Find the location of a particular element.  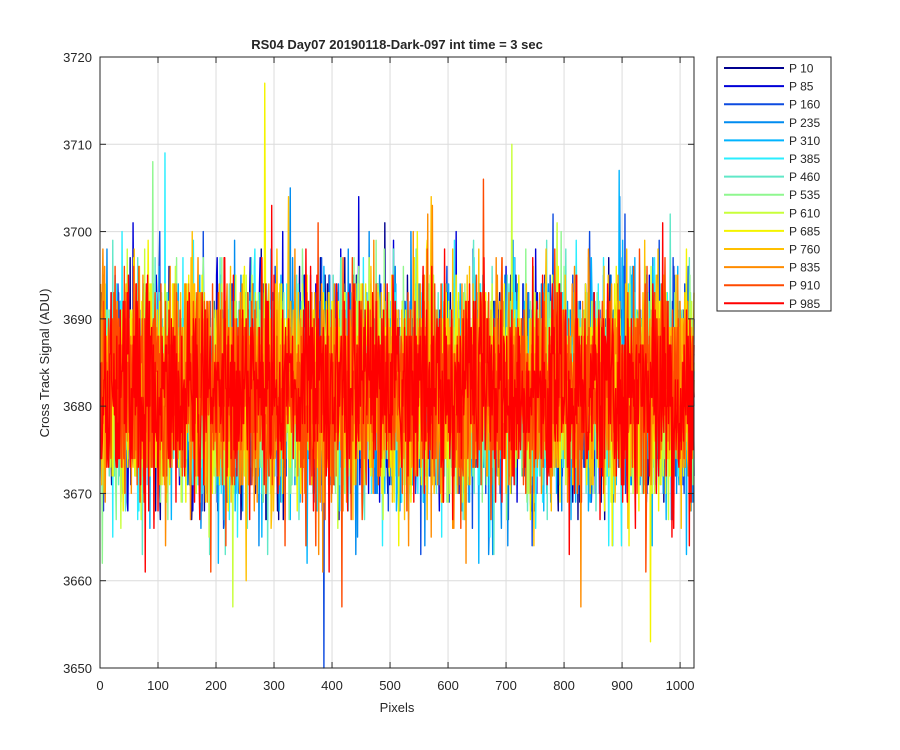

y-tick-label: 3650 is located at coordinates (77, 668).